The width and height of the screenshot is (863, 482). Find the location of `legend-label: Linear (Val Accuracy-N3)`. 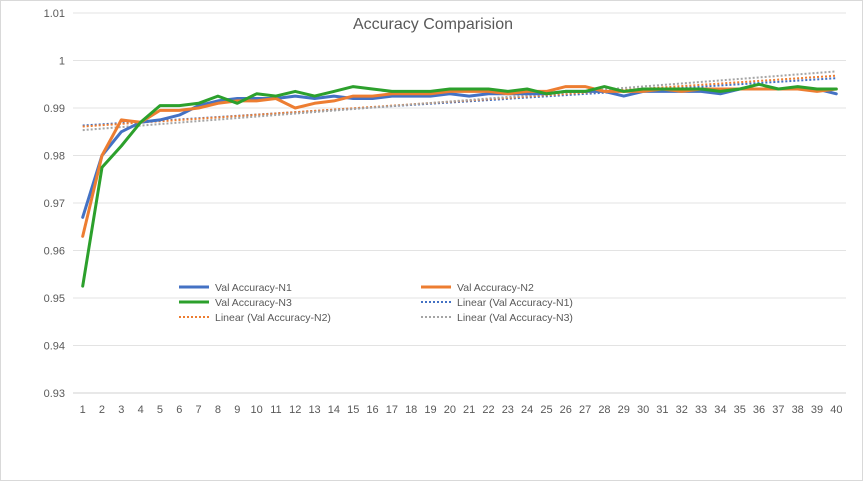

legend-label: Linear (Val Accuracy-N3) is located at coordinates (515, 318).